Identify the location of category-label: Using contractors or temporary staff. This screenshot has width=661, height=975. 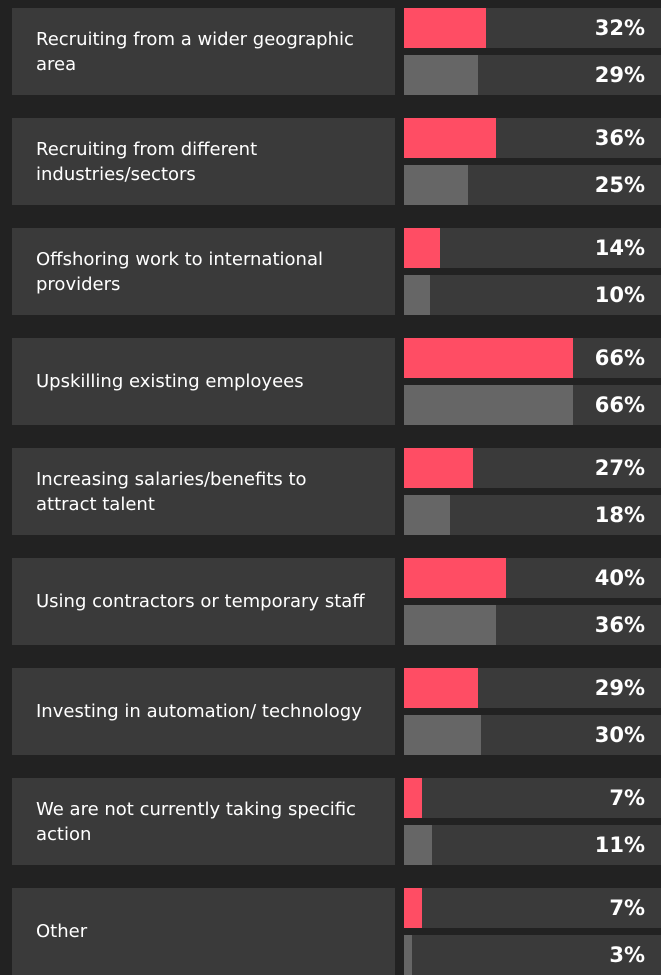
(203, 601).